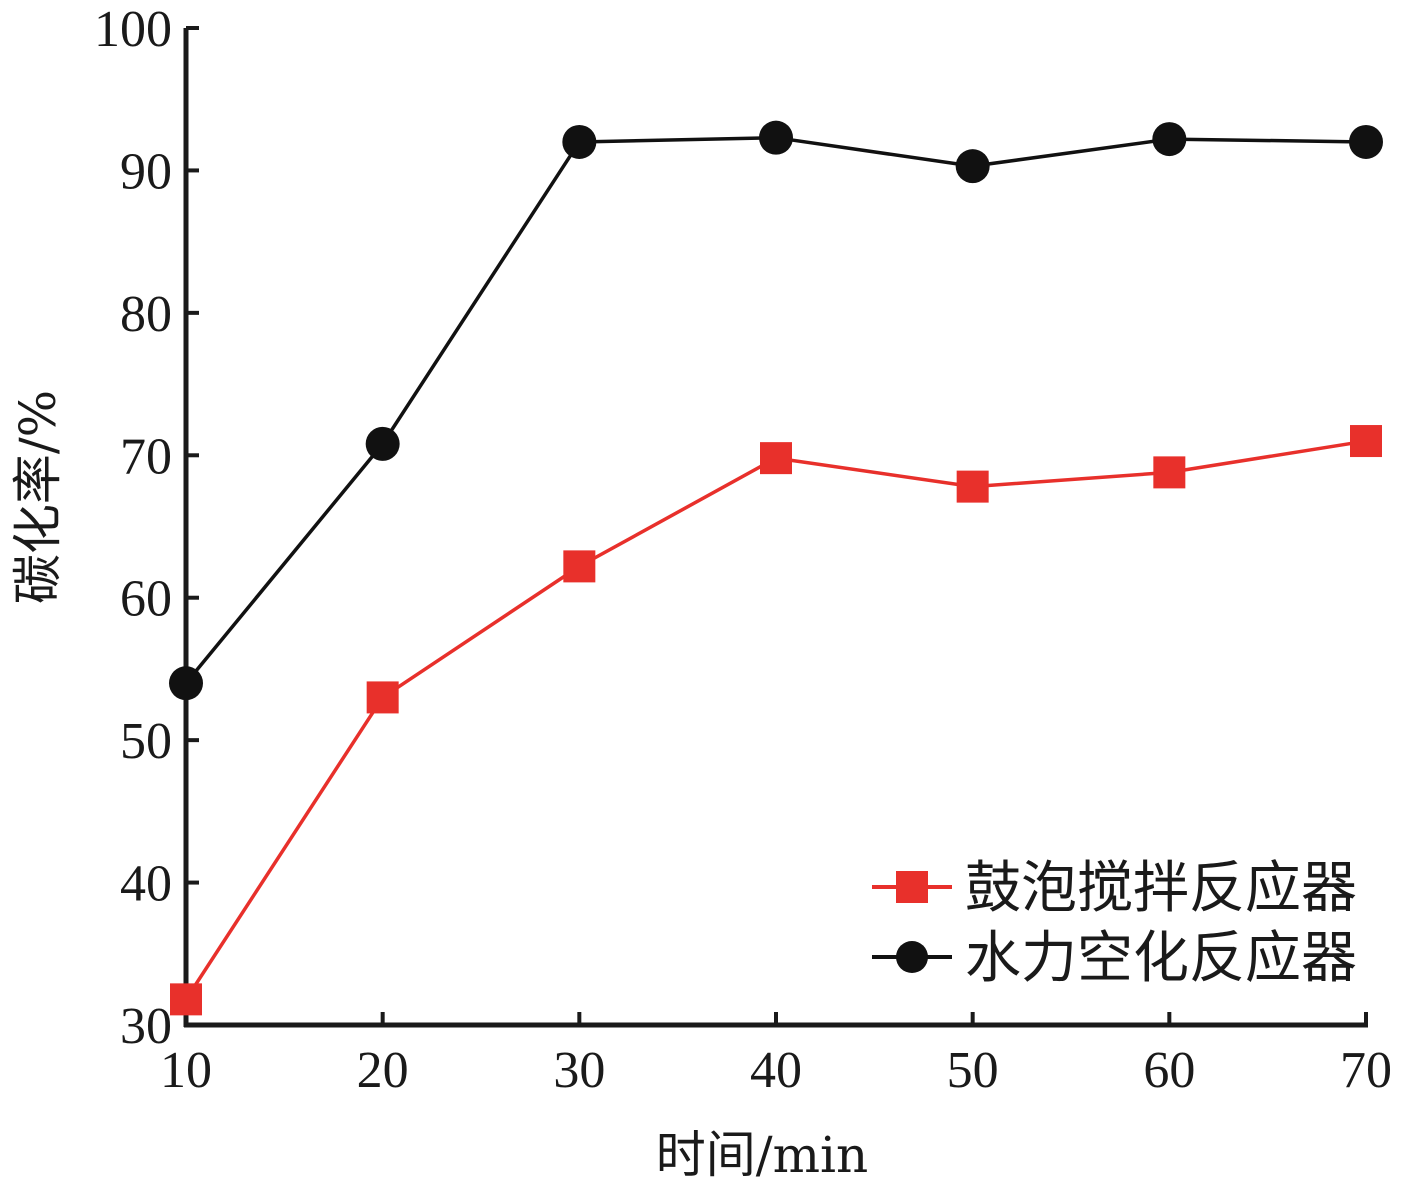 The image size is (1417, 1181). What do you see at coordinates (383, 1070) in the screenshot?
I see `x-tick-label: 20` at bounding box center [383, 1070].